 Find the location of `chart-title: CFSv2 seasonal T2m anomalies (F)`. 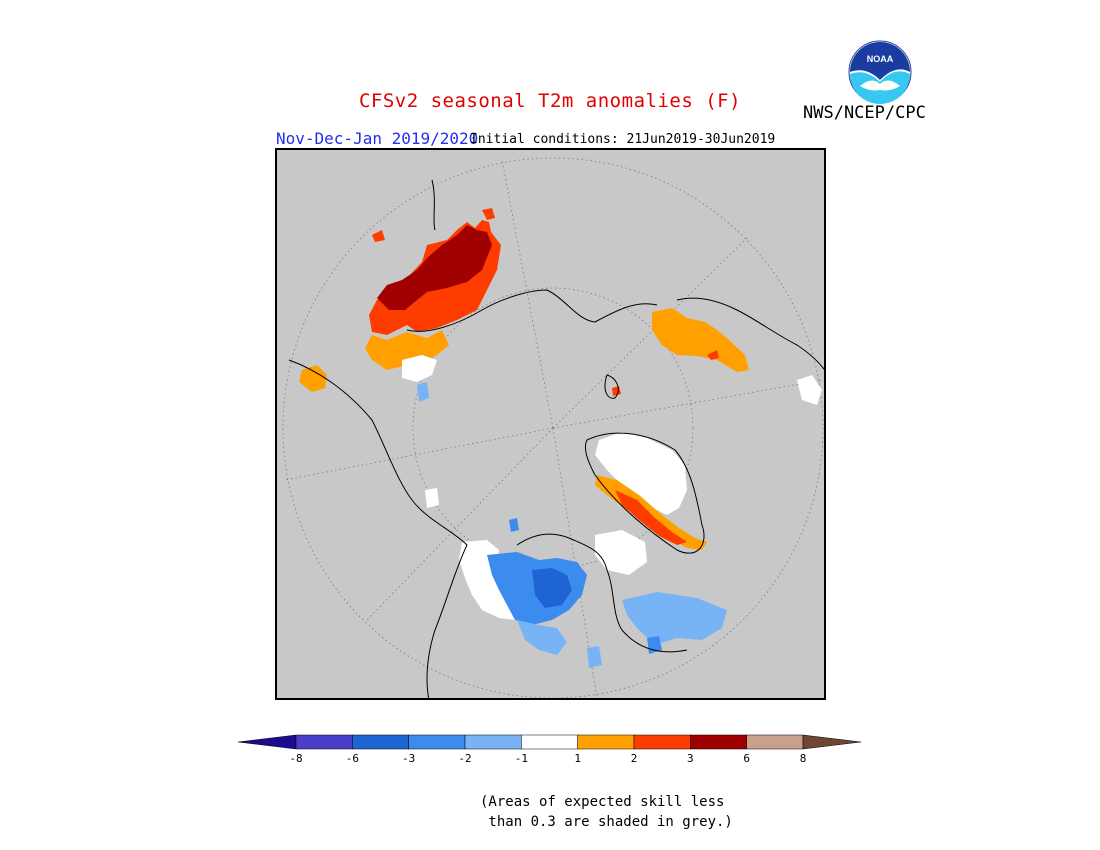

chart-title: CFSv2 seasonal T2m anomalies (F) is located at coordinates (550, 101).